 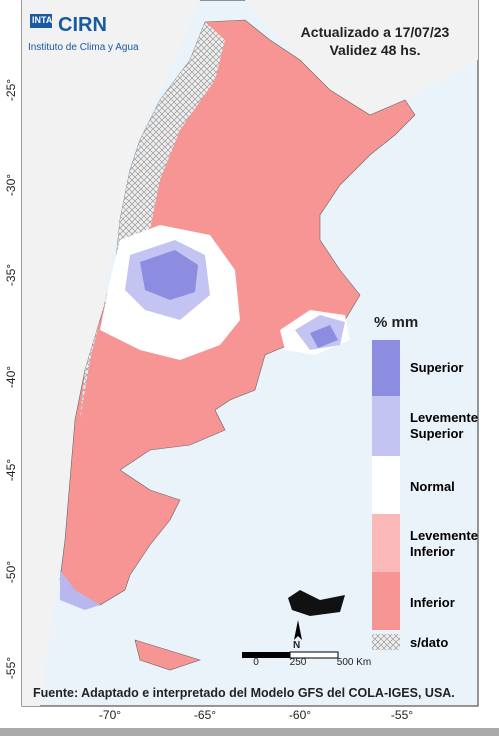 I want to click on north-label: N, so click(x=297, y=645).